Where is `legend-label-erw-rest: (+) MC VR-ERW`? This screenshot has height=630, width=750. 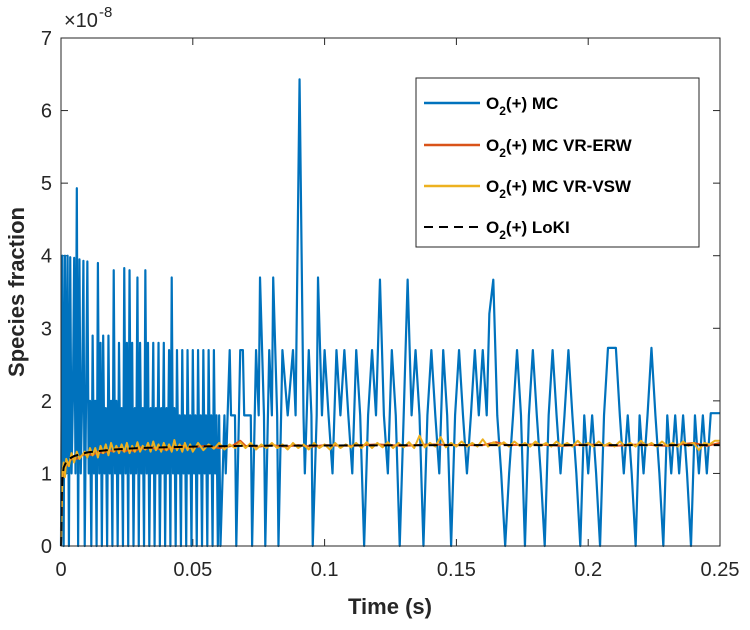 legend-label-erw-rest: (+) MC VR-ERW is located at coordinates (569, 145).